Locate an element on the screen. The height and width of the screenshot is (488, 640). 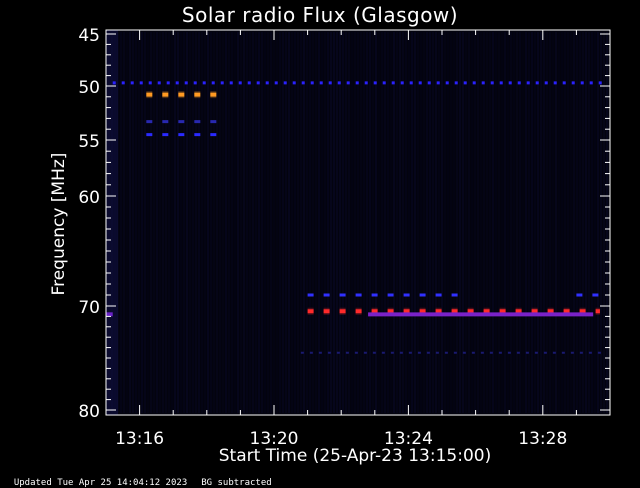
y-tick-label: 45 is located at coordinates (89, 36).